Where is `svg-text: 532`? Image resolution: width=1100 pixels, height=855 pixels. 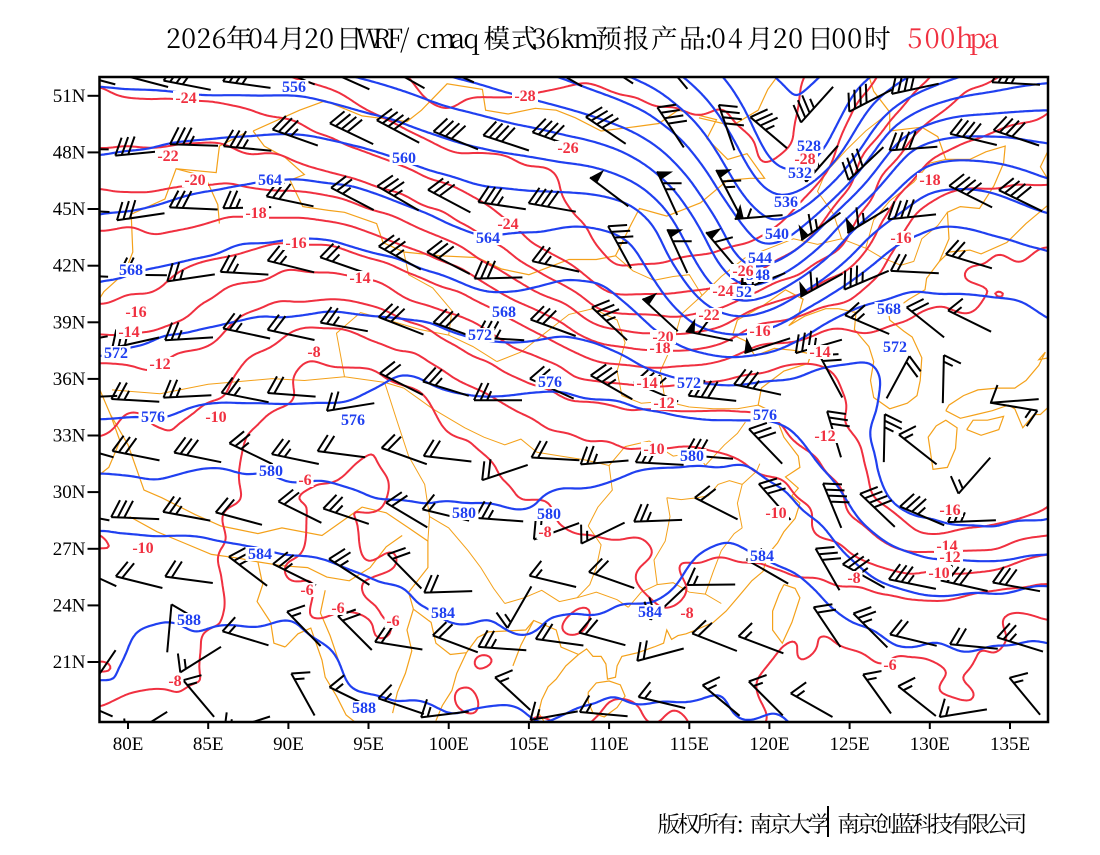 svg-text: 532 is located at coordinates (800, 173).